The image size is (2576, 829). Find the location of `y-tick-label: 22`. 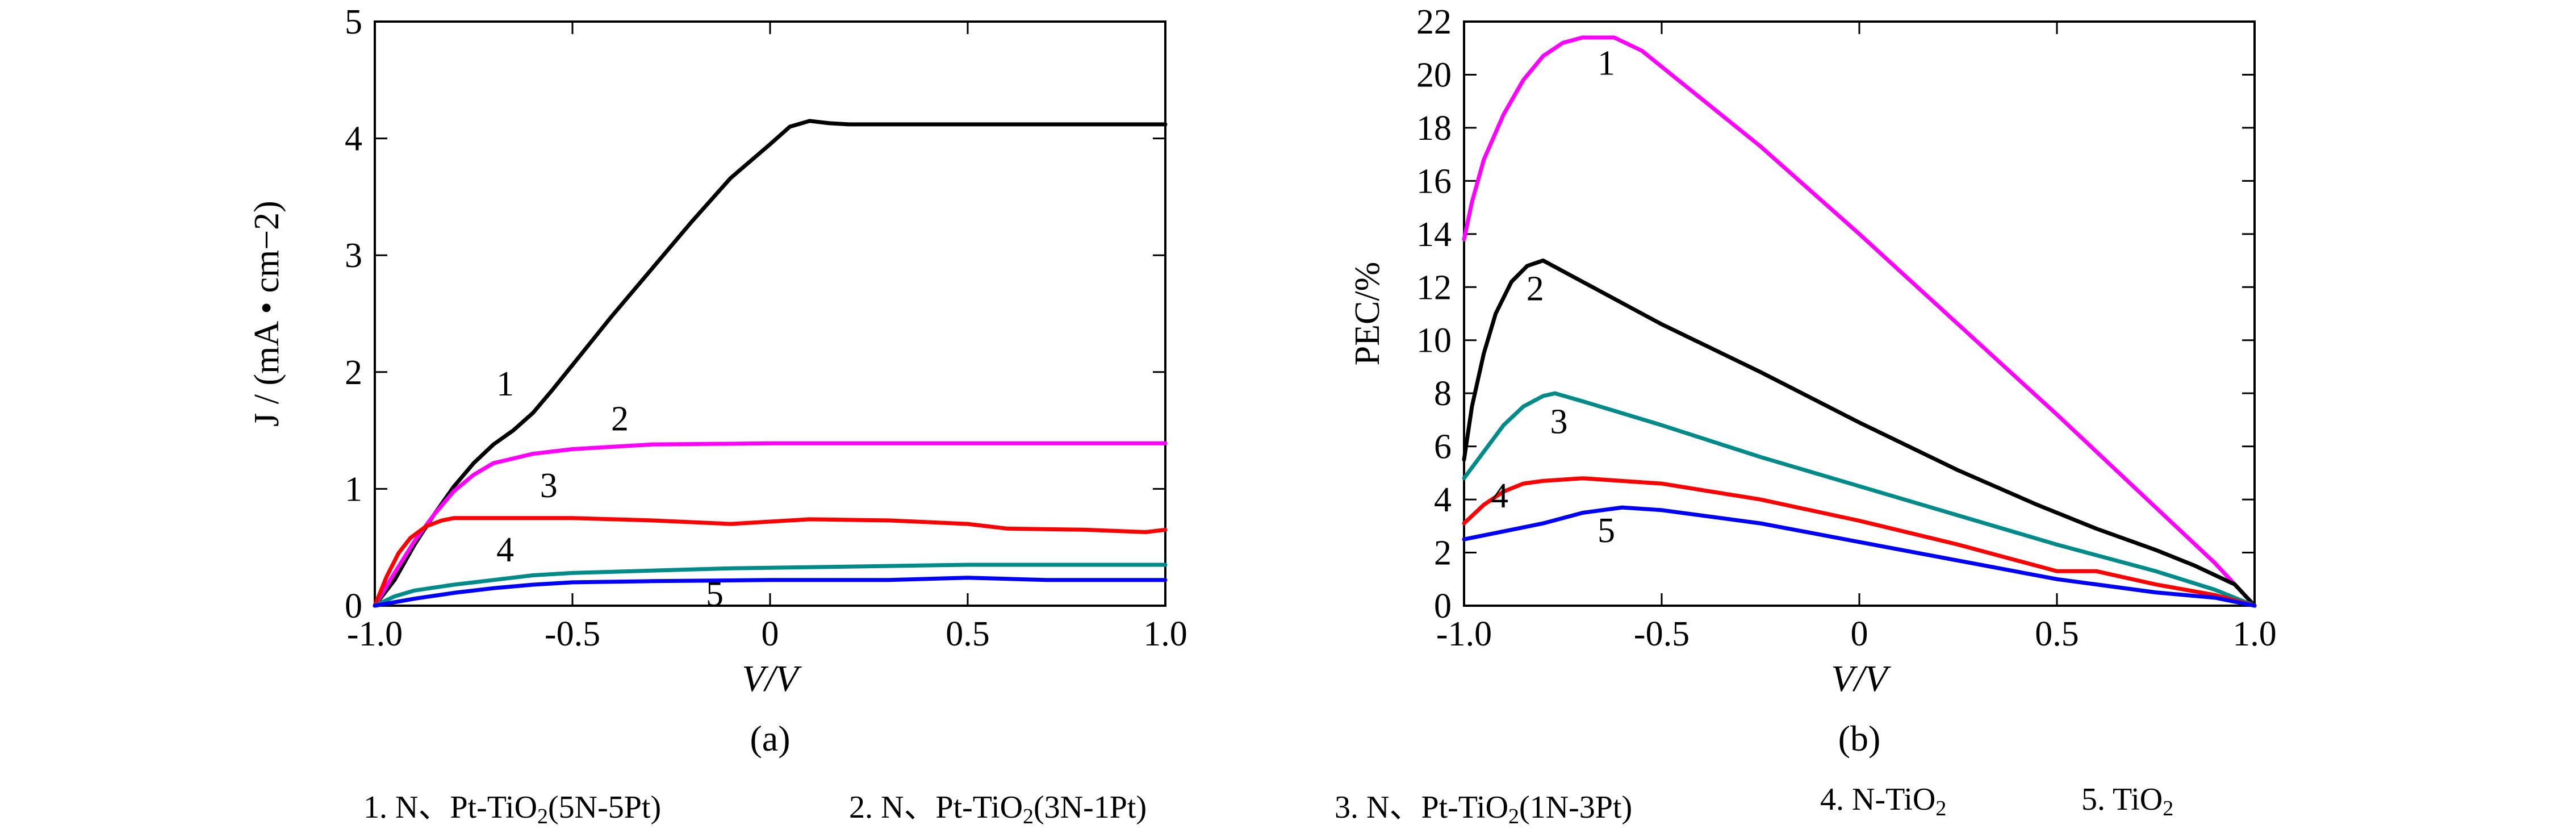

y-tick-label: 22 is located at coordinates (1434, 22).